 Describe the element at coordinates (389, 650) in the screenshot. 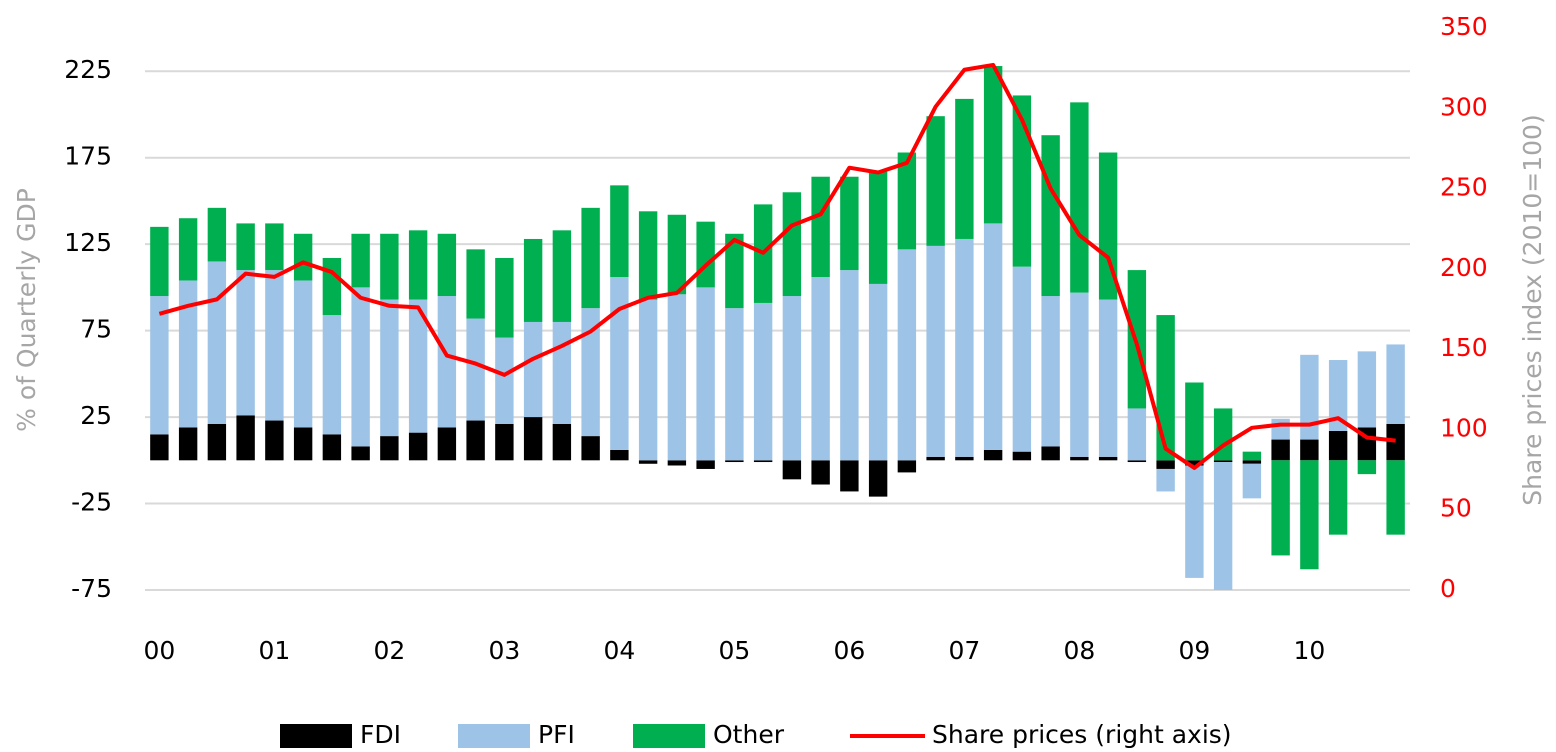

I see `x-tick-label: 02` at that location.